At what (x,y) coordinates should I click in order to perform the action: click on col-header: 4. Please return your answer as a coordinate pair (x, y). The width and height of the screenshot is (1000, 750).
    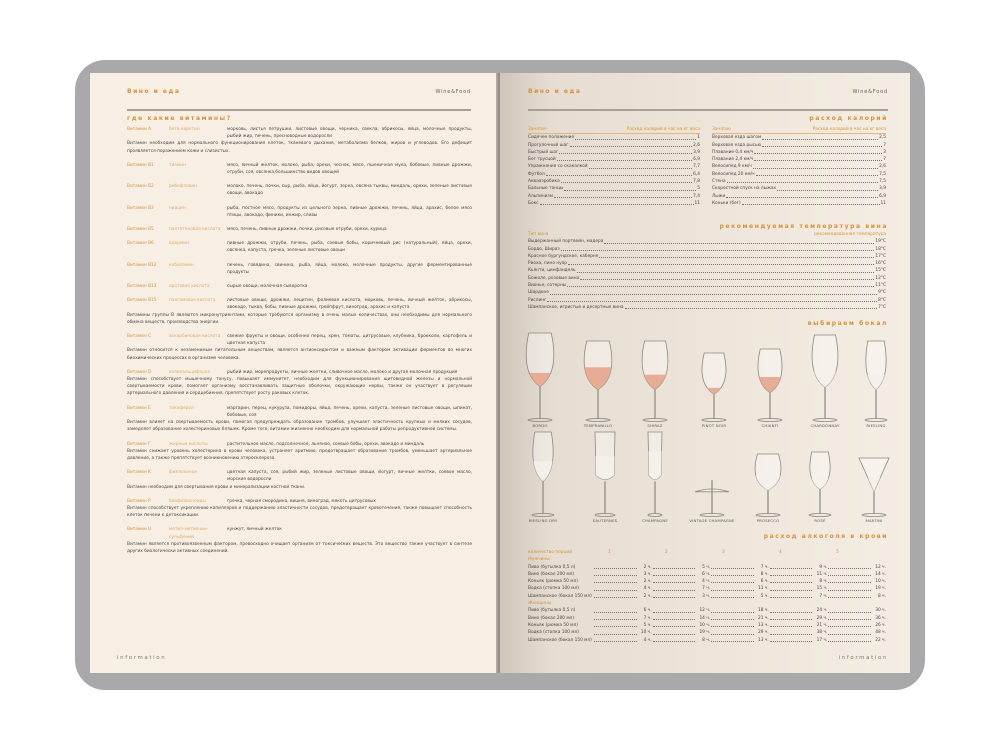
    Looking at the image, I should click on (780, 552).